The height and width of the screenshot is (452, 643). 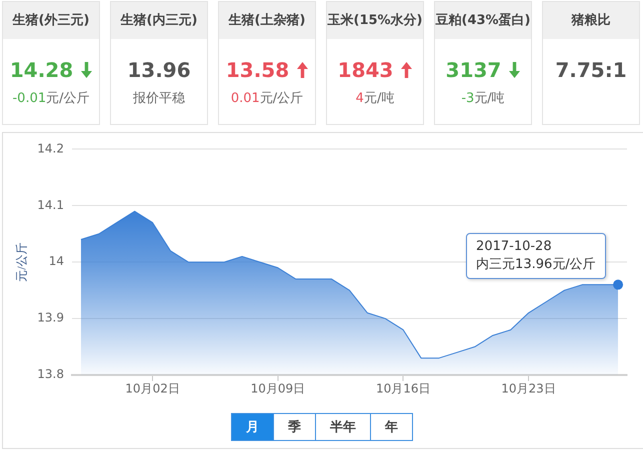 I want to click on y-tick-label: 14.1, so click(x=50, y=205).